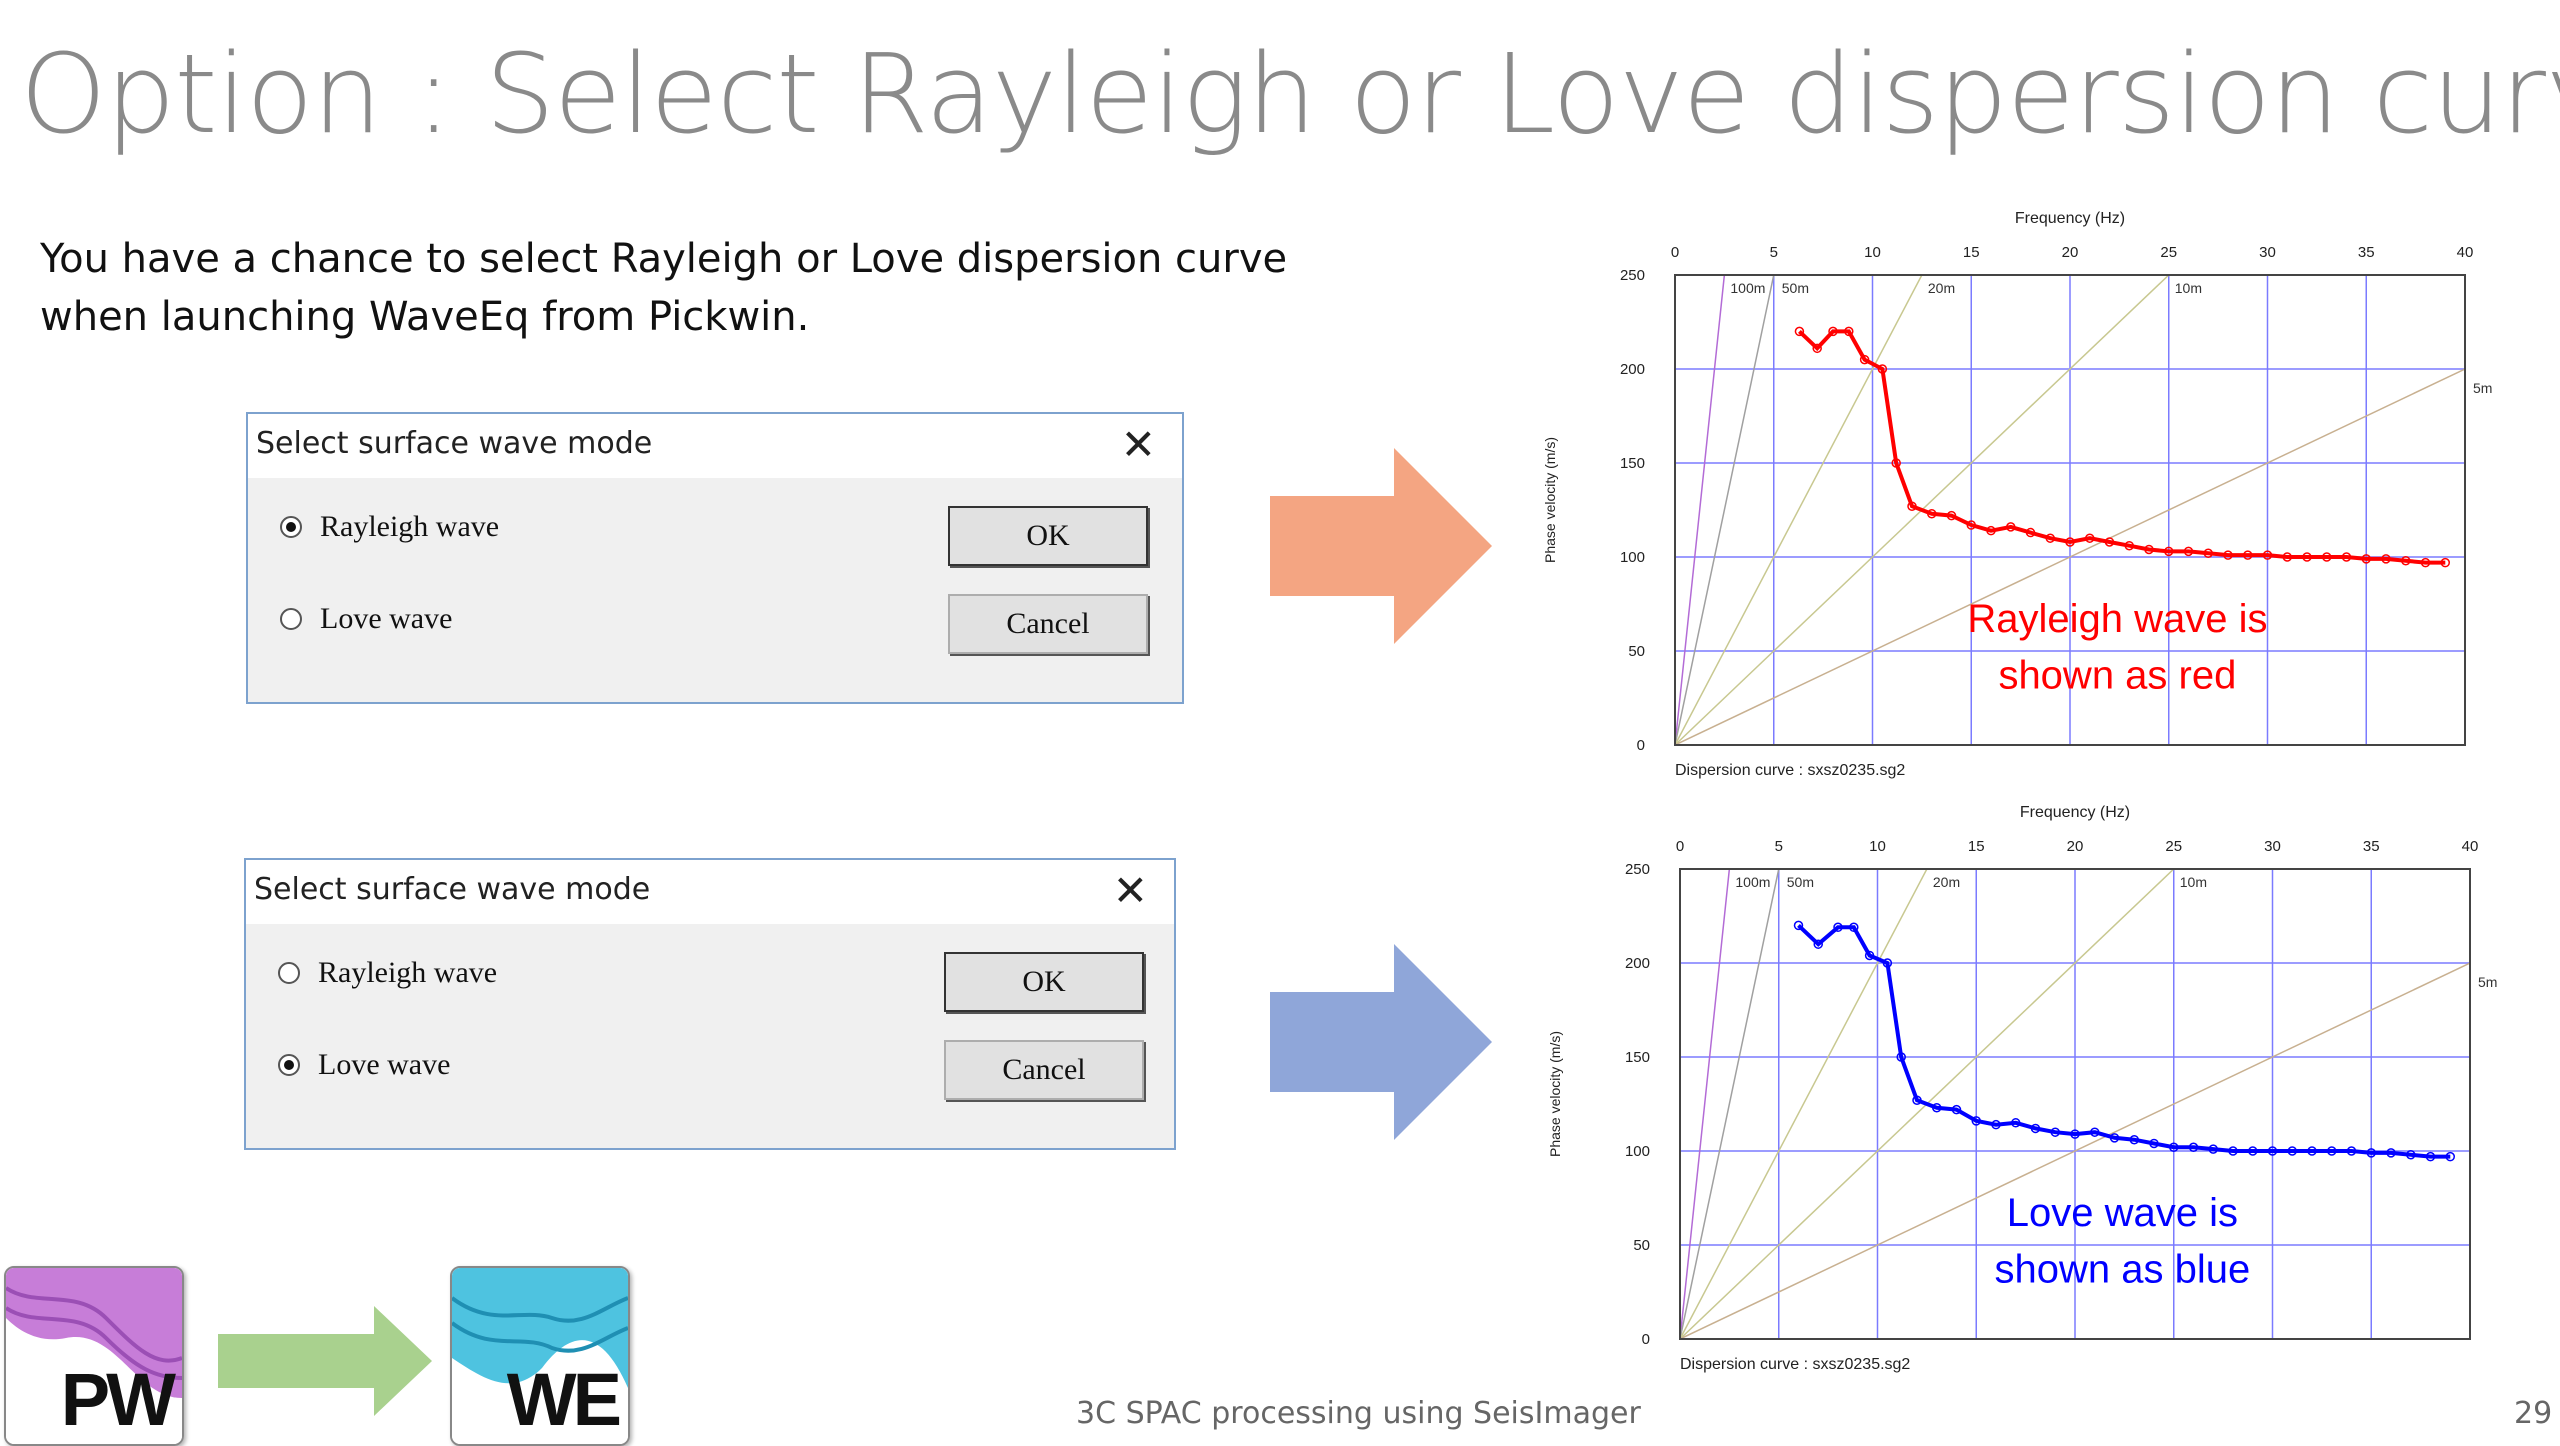  Describe the element at coordinates (454, 443) in the screenshot. I see `dialog-title: Select surface wave mode` at that location.